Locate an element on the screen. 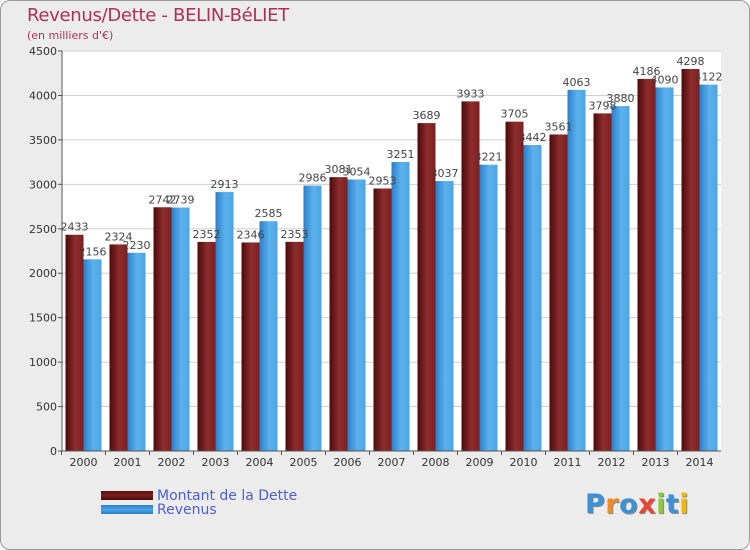  data-label-revenus: 4090 is located at coordinates (665, 79).